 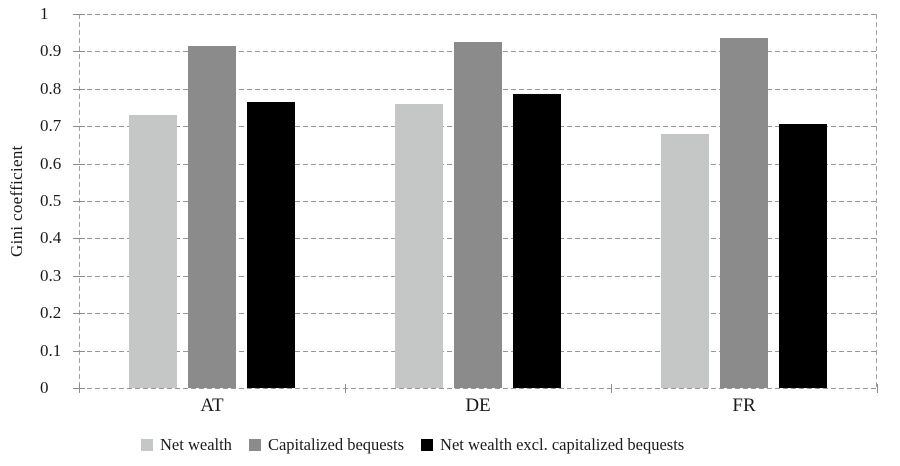 I want to click on y-tick-label-1: 1, so click(x=44, y=13).